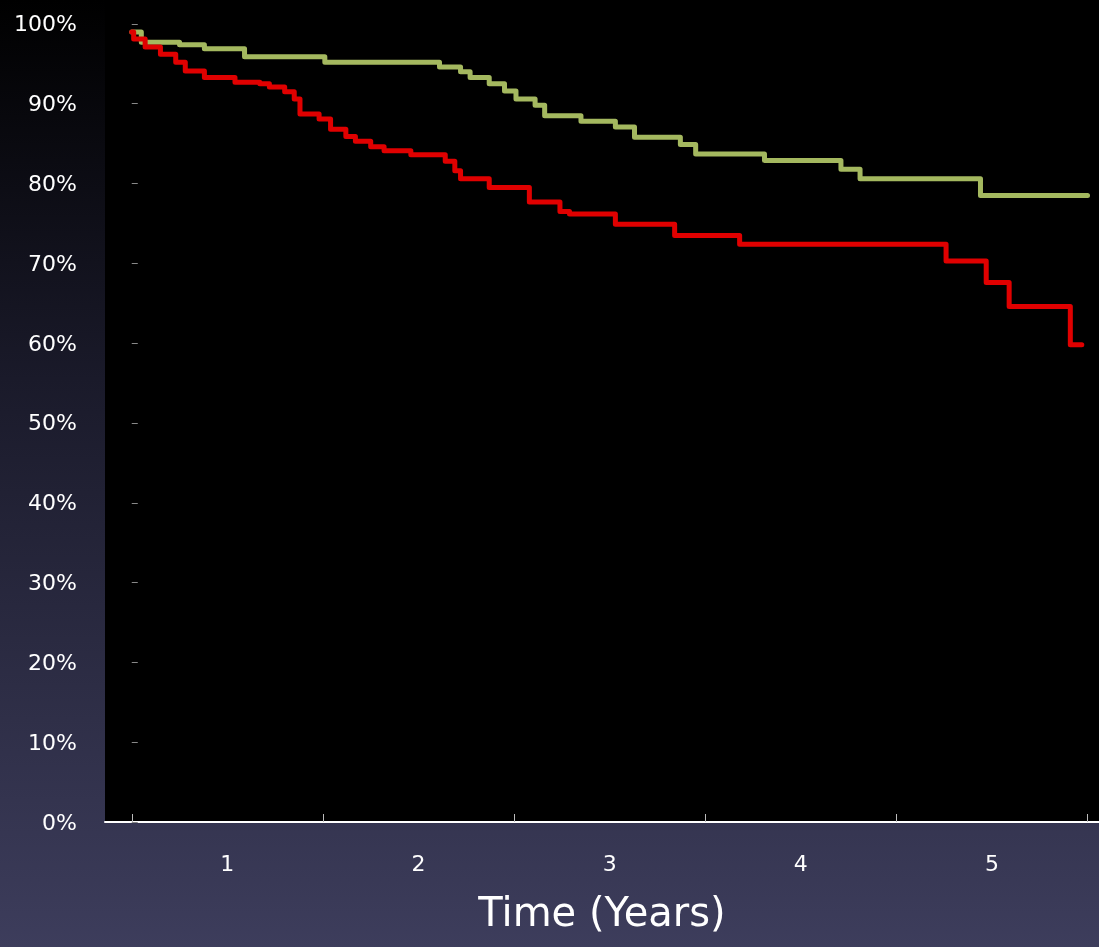 The image size is (1099, 947). I want to click on y-tick-label: 70%, so click(52, 263).